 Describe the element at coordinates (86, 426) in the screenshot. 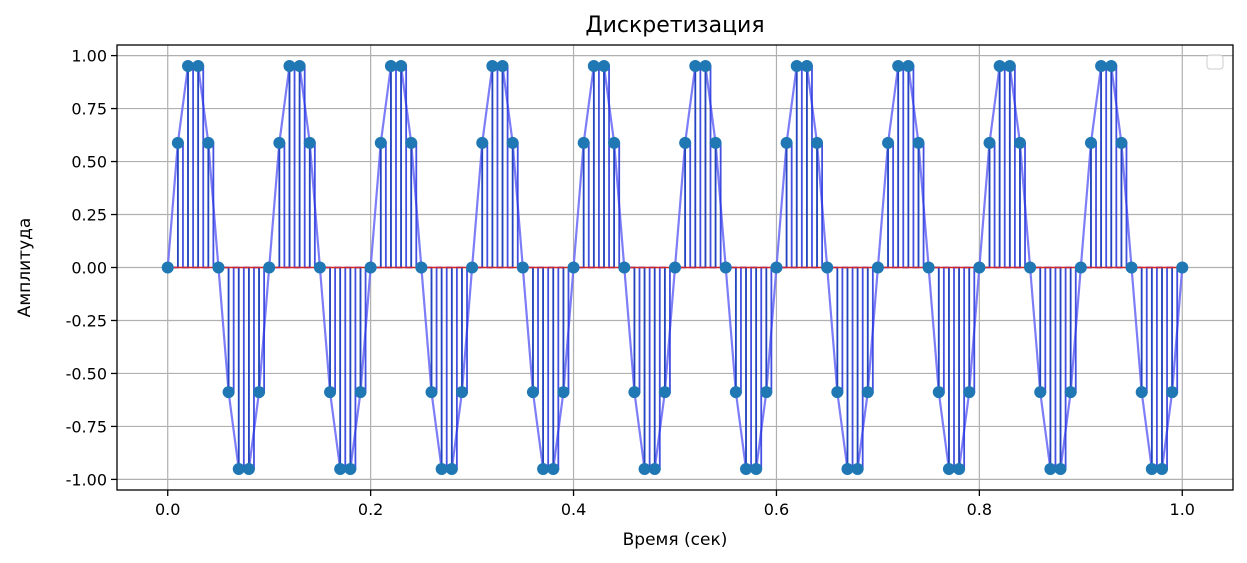

I see `y-tick-label: -0.75` at that location.